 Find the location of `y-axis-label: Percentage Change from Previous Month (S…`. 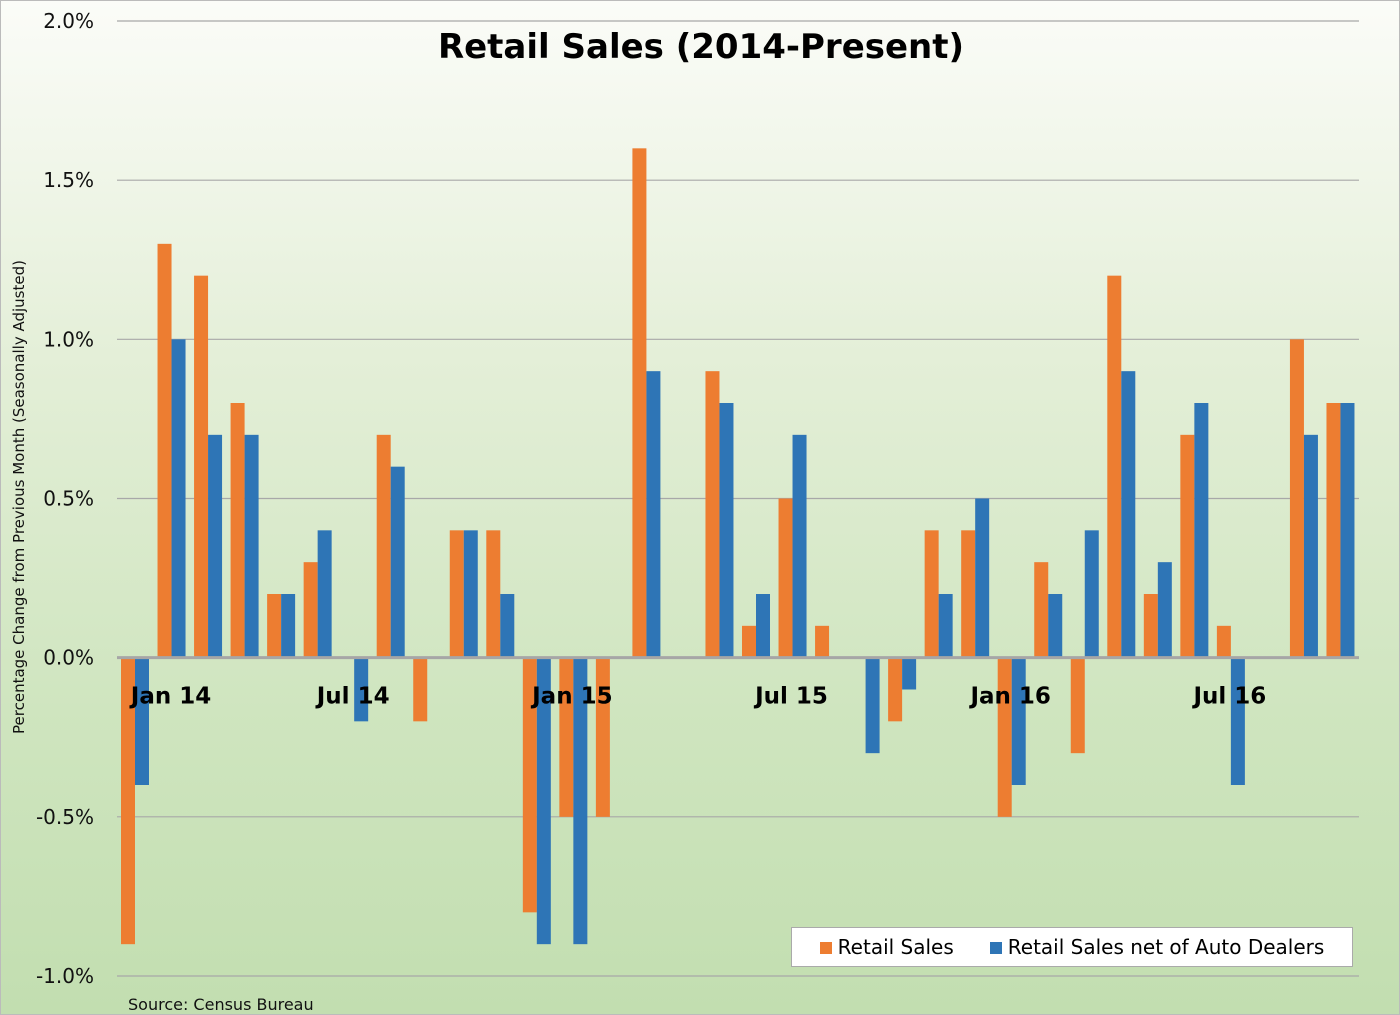

y-axis-label: Percentage Change from Previous Month (S… is located at coordinates (19, 497).